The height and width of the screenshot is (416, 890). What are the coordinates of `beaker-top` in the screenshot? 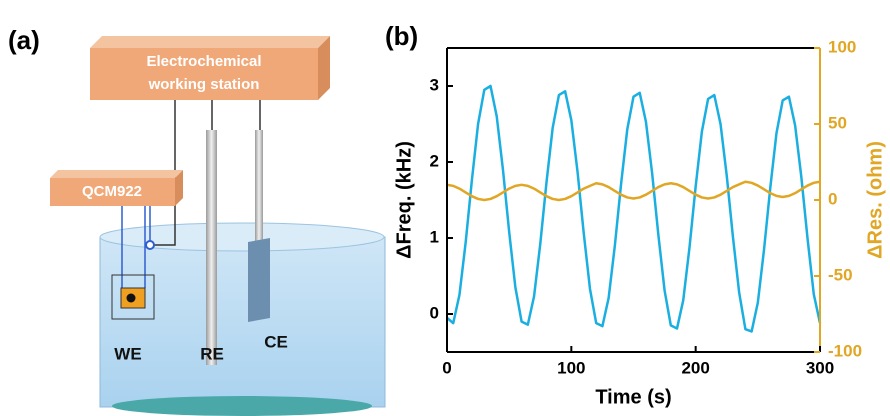 It's located at (242, 237).